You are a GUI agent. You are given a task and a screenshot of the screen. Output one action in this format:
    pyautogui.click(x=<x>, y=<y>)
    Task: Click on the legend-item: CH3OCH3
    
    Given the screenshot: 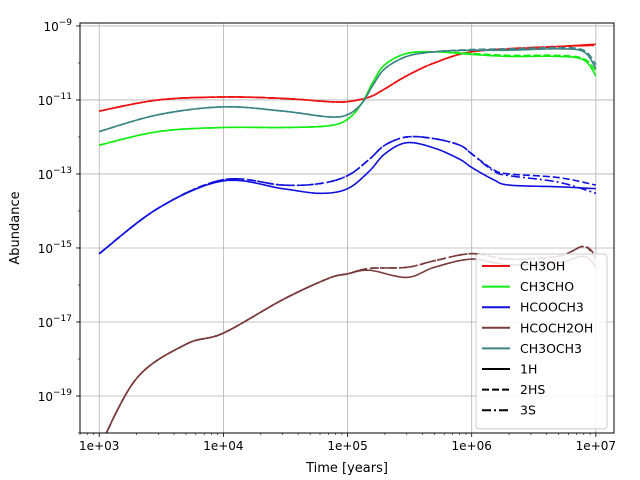 What is the action you would take?
    pyautogui.click(x=532, y=348)
    